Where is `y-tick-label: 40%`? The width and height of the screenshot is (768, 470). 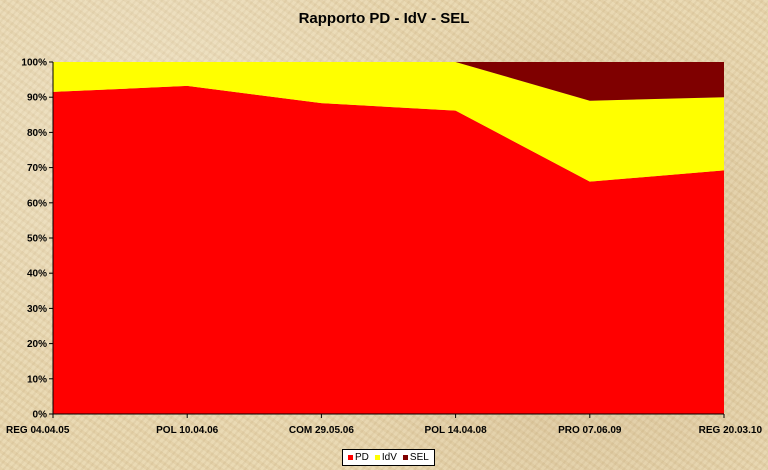
y-tick-label: 40% is located at coordinates (37, 274).